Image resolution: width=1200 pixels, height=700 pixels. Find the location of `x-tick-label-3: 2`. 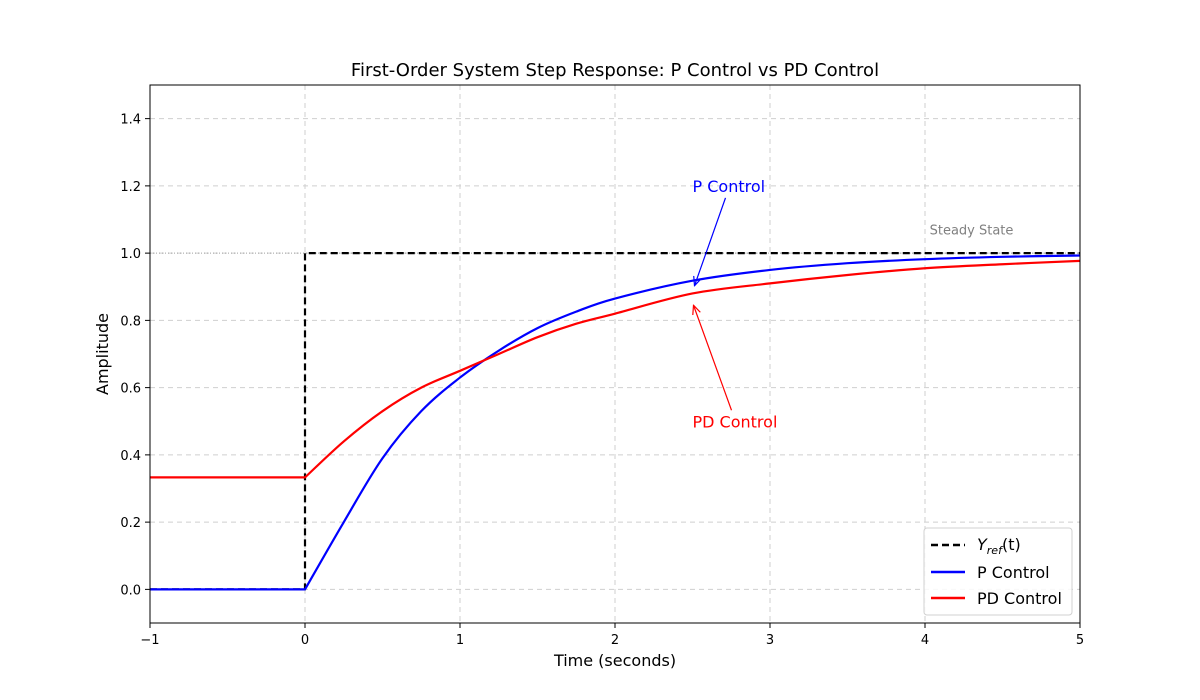

x-tick-label-3: 2 is located at coordinates (615, 640).